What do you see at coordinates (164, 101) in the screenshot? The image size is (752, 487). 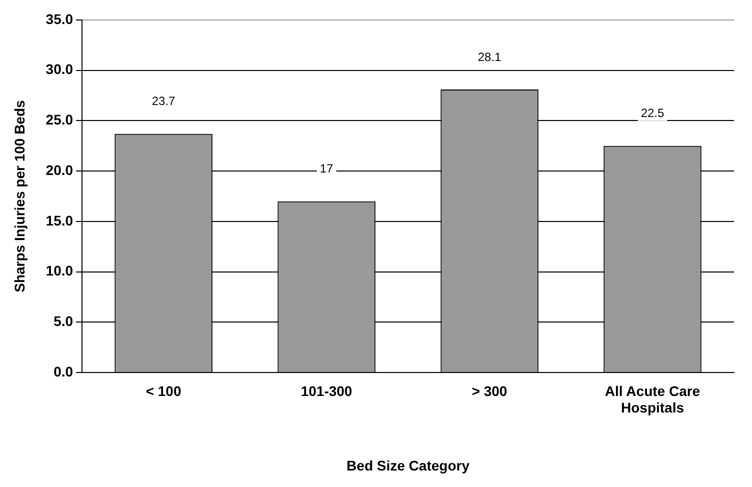 I see `data-label: 23.7` at bounding box center [164, 101].